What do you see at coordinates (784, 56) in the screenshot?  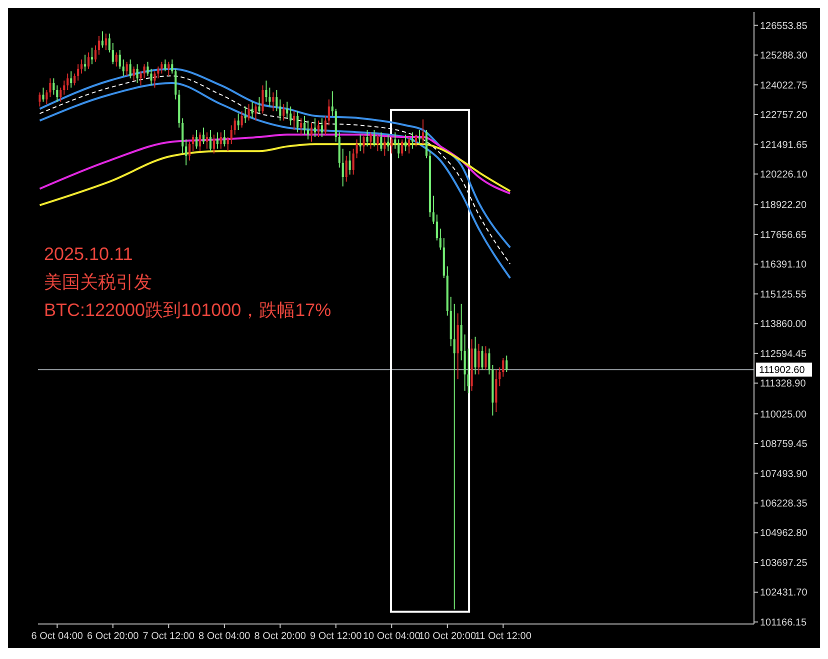 I see `y-tick-label: 125288.30` at bounding box center [784, 56].